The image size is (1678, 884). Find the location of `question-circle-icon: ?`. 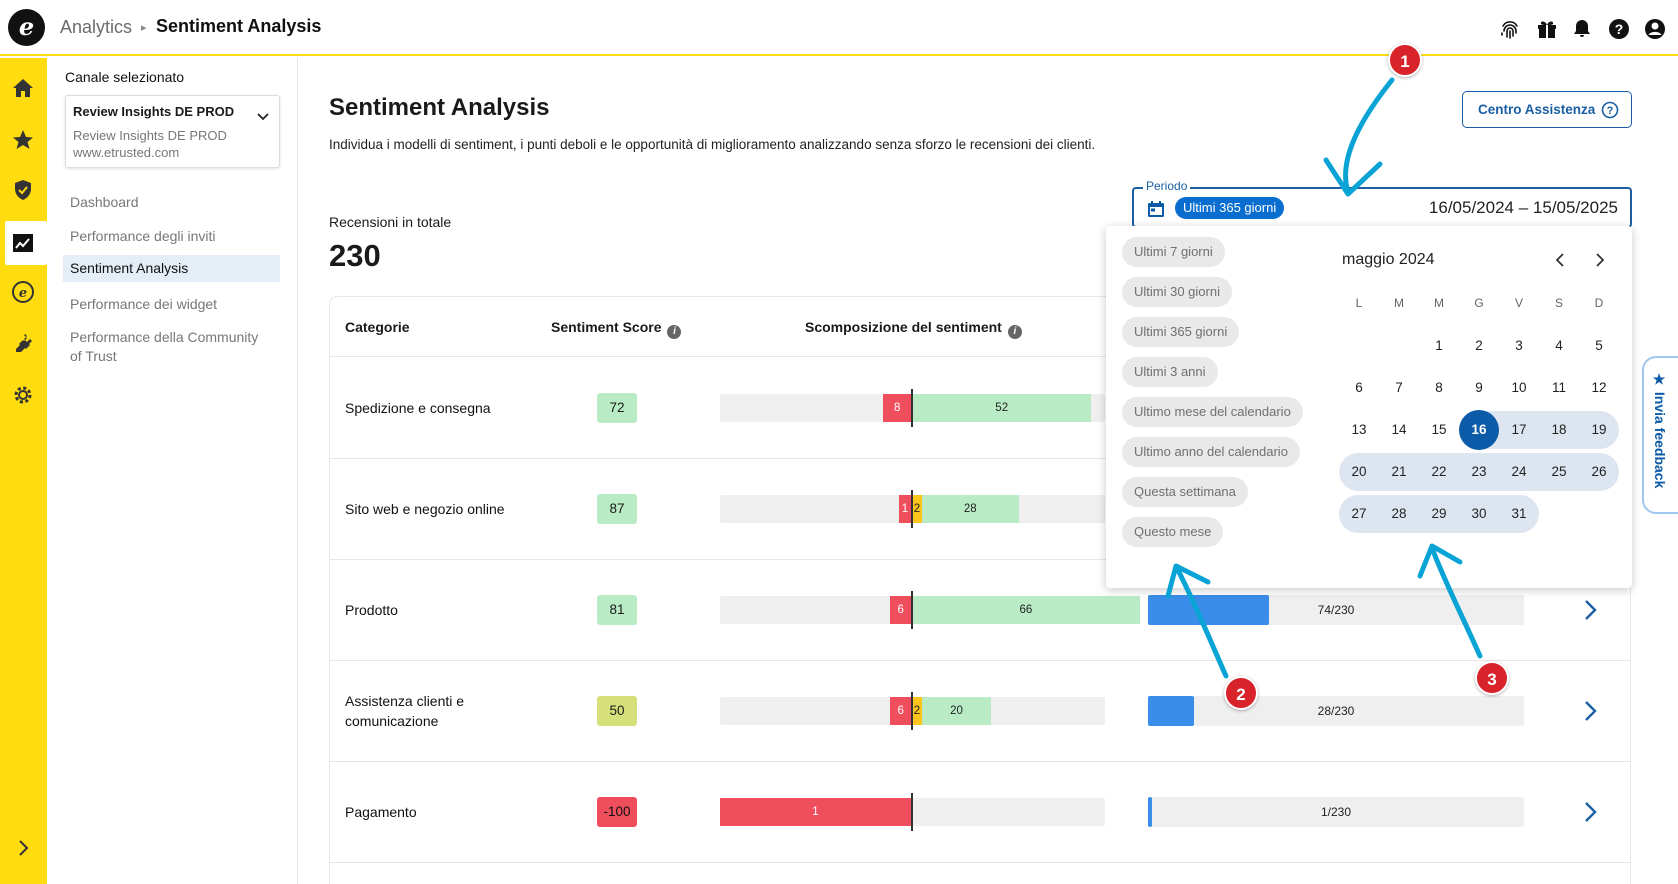

question-circle-icon: ? is located at coordinates (1610, 110).